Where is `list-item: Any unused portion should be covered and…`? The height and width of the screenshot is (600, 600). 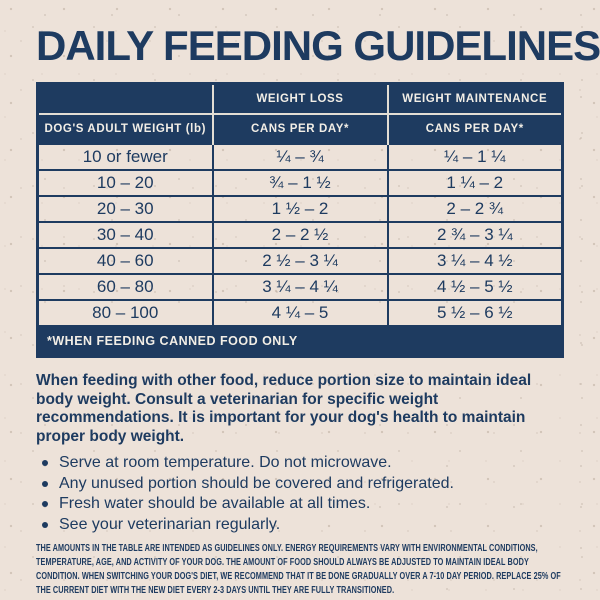
list-item: Any unused portion should be covered and… is located at coordinates (300, 484).